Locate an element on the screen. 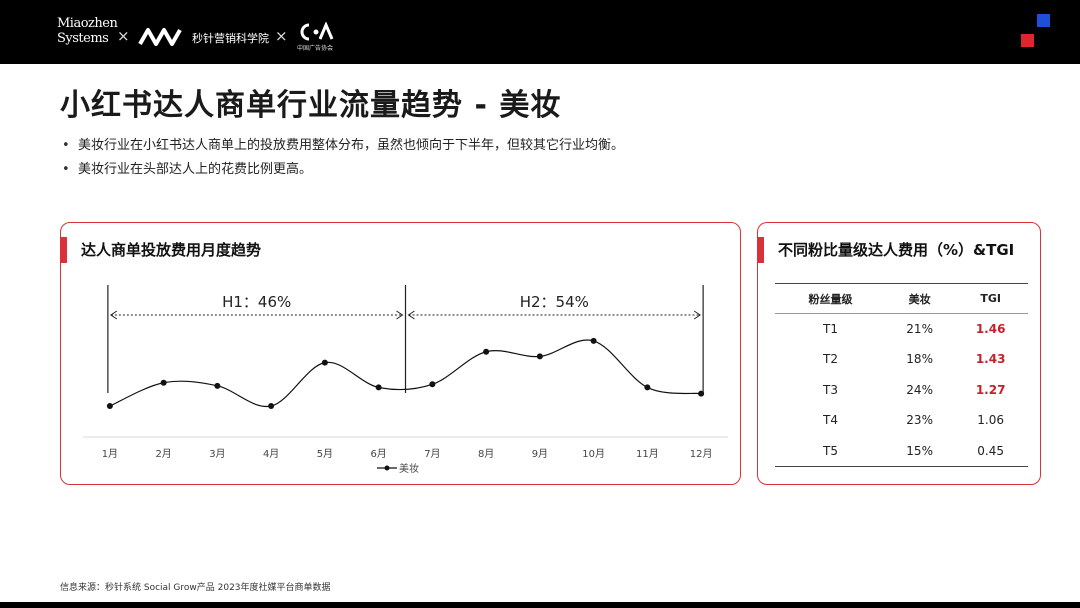  x-tick-label: 9月 is located at coordinates (540, 454).